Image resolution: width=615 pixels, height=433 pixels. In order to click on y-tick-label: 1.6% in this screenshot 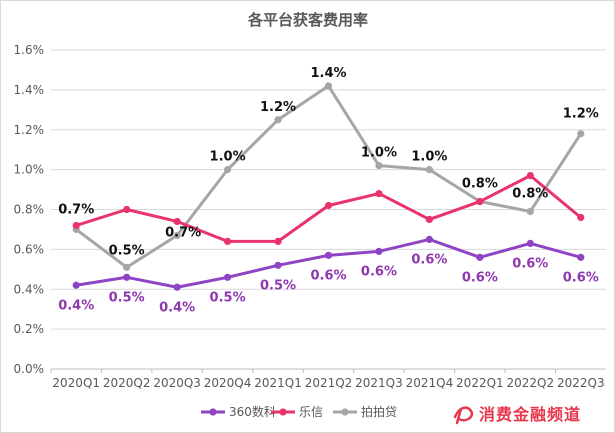, I will do `click(29, 50)`.